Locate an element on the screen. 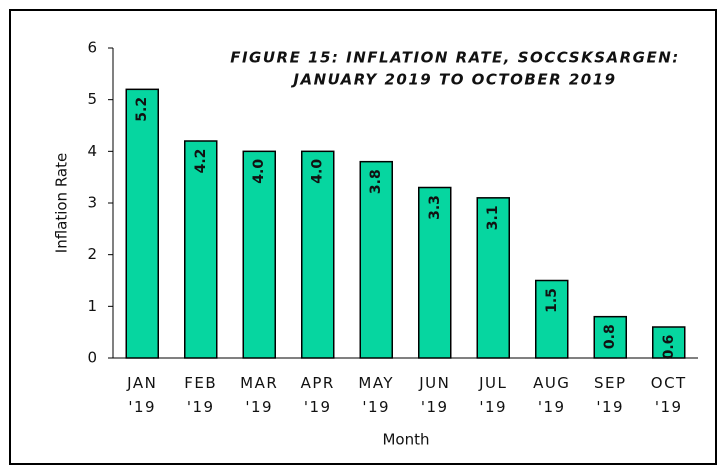  x-tick-label-line: OCT is located at coordinates (669, 383).